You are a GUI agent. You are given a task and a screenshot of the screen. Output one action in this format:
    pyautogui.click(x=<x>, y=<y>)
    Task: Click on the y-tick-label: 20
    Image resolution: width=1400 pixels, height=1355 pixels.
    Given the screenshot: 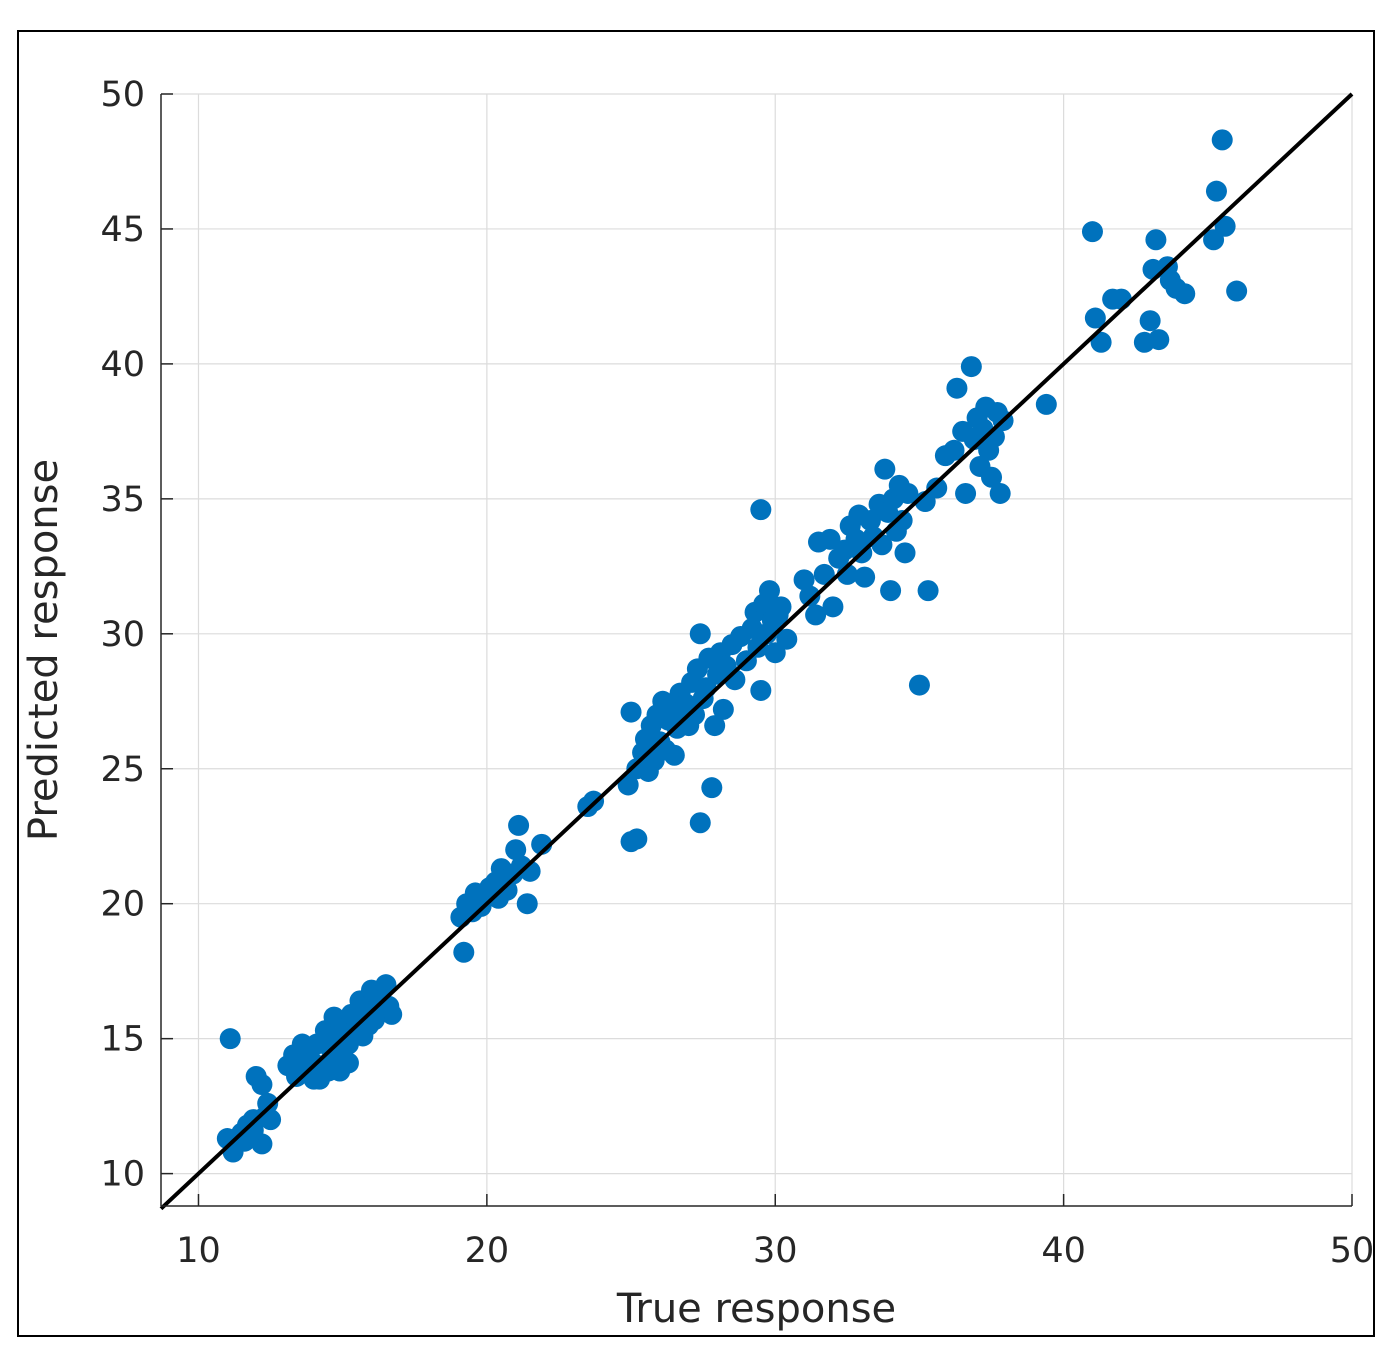 What is the action you would take?
    pyautogui.click(x=122, y=905)
    